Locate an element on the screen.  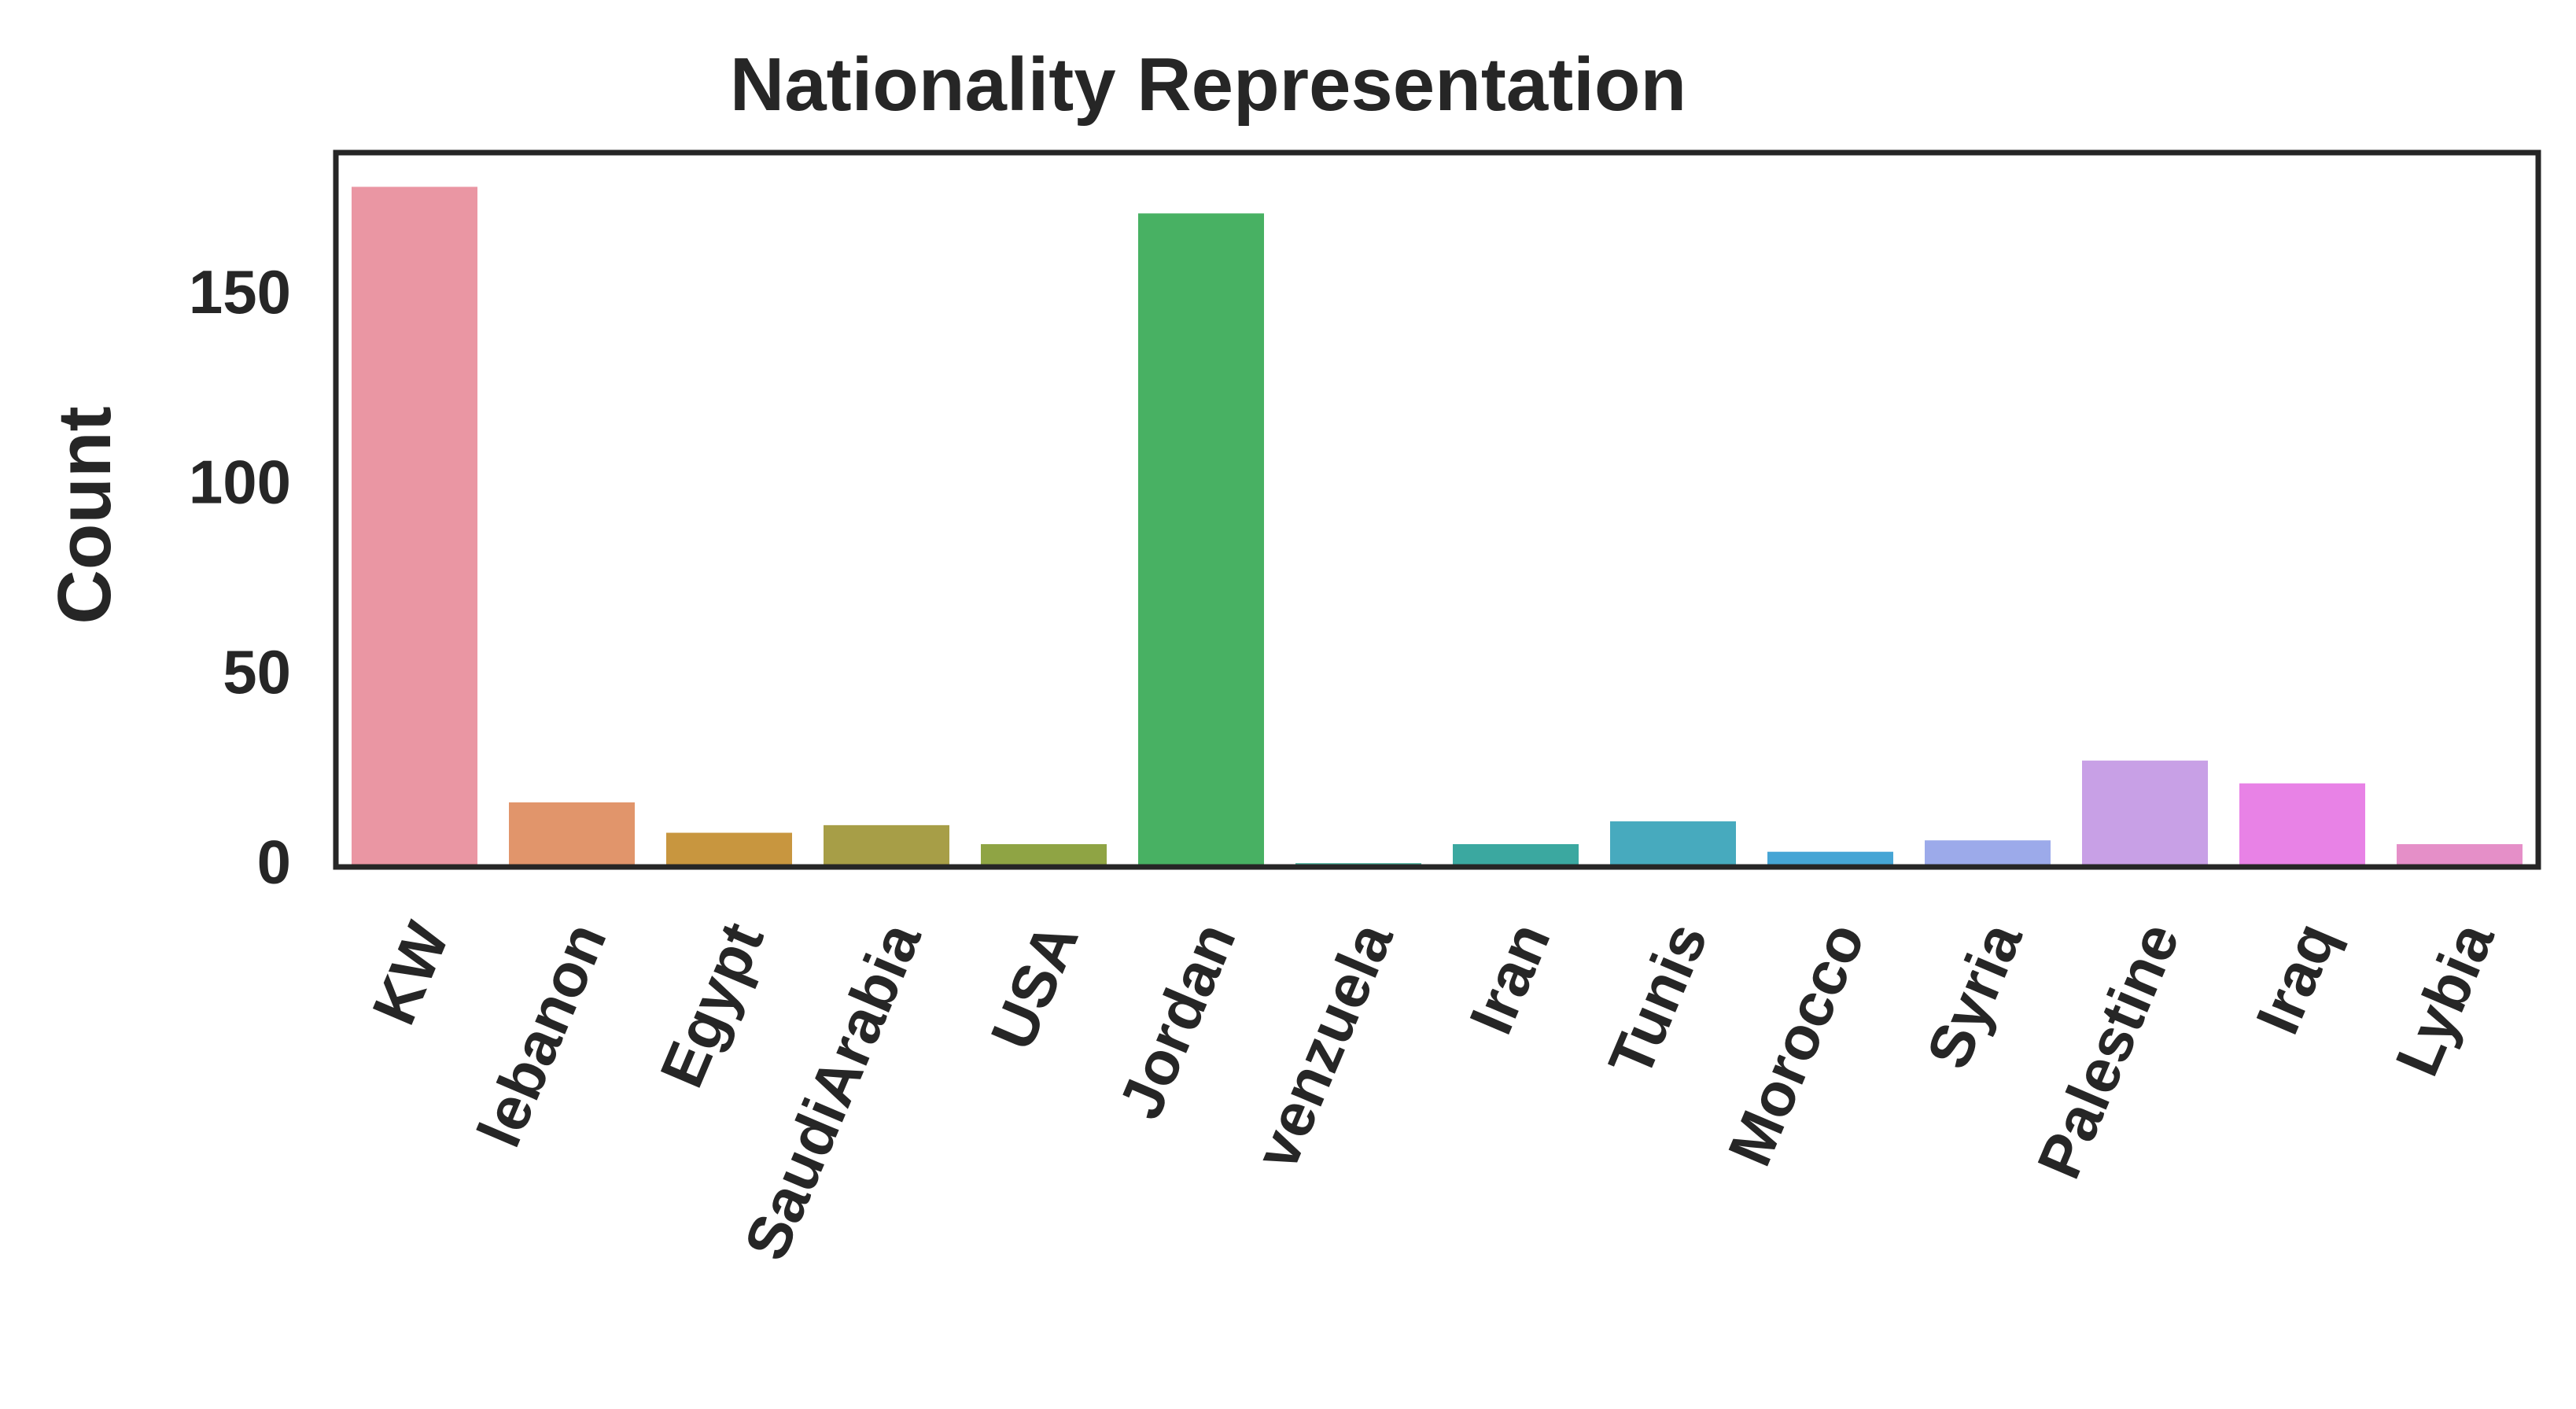
bar-lybia is located at coordinates (2460, 855).